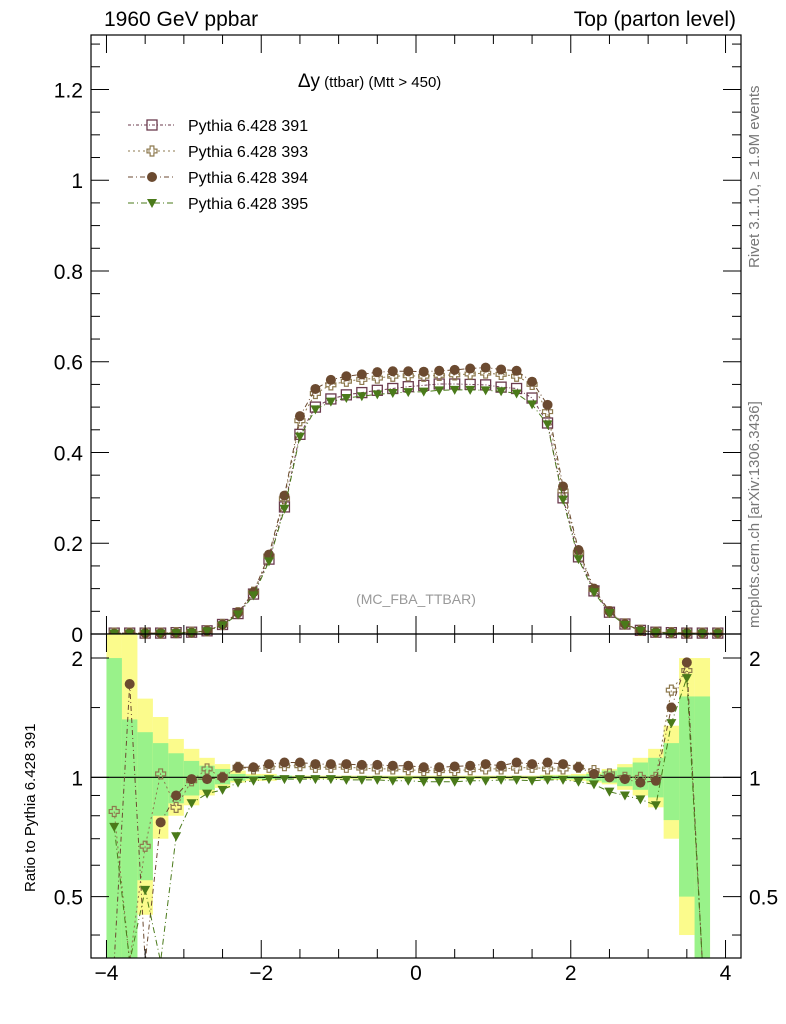 The height and width of the screenshot is (1024, 786). What do you see at coordinates (68, 544) in the screenshot?
I see `y-tick-label: 0.2` at bounding box center [68, 544].